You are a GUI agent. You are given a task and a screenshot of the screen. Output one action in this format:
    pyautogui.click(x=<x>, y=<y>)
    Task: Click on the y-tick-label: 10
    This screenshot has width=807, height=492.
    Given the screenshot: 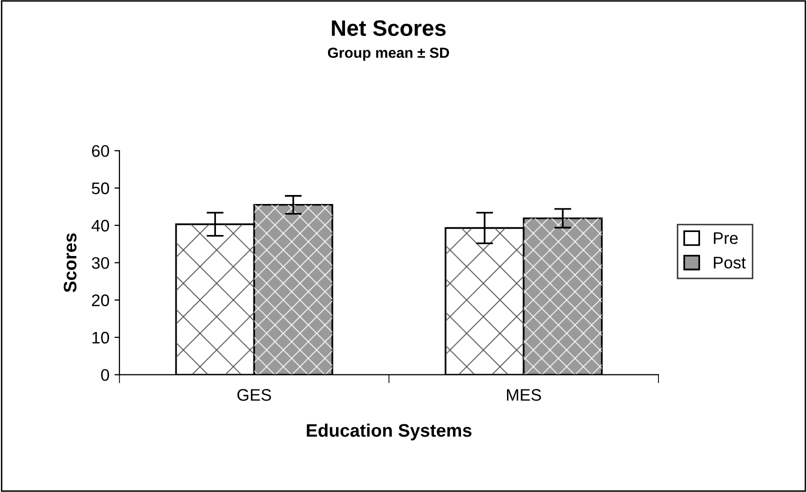 What is the action you would take?
    pyautogui.click(x=101, y=338)
    